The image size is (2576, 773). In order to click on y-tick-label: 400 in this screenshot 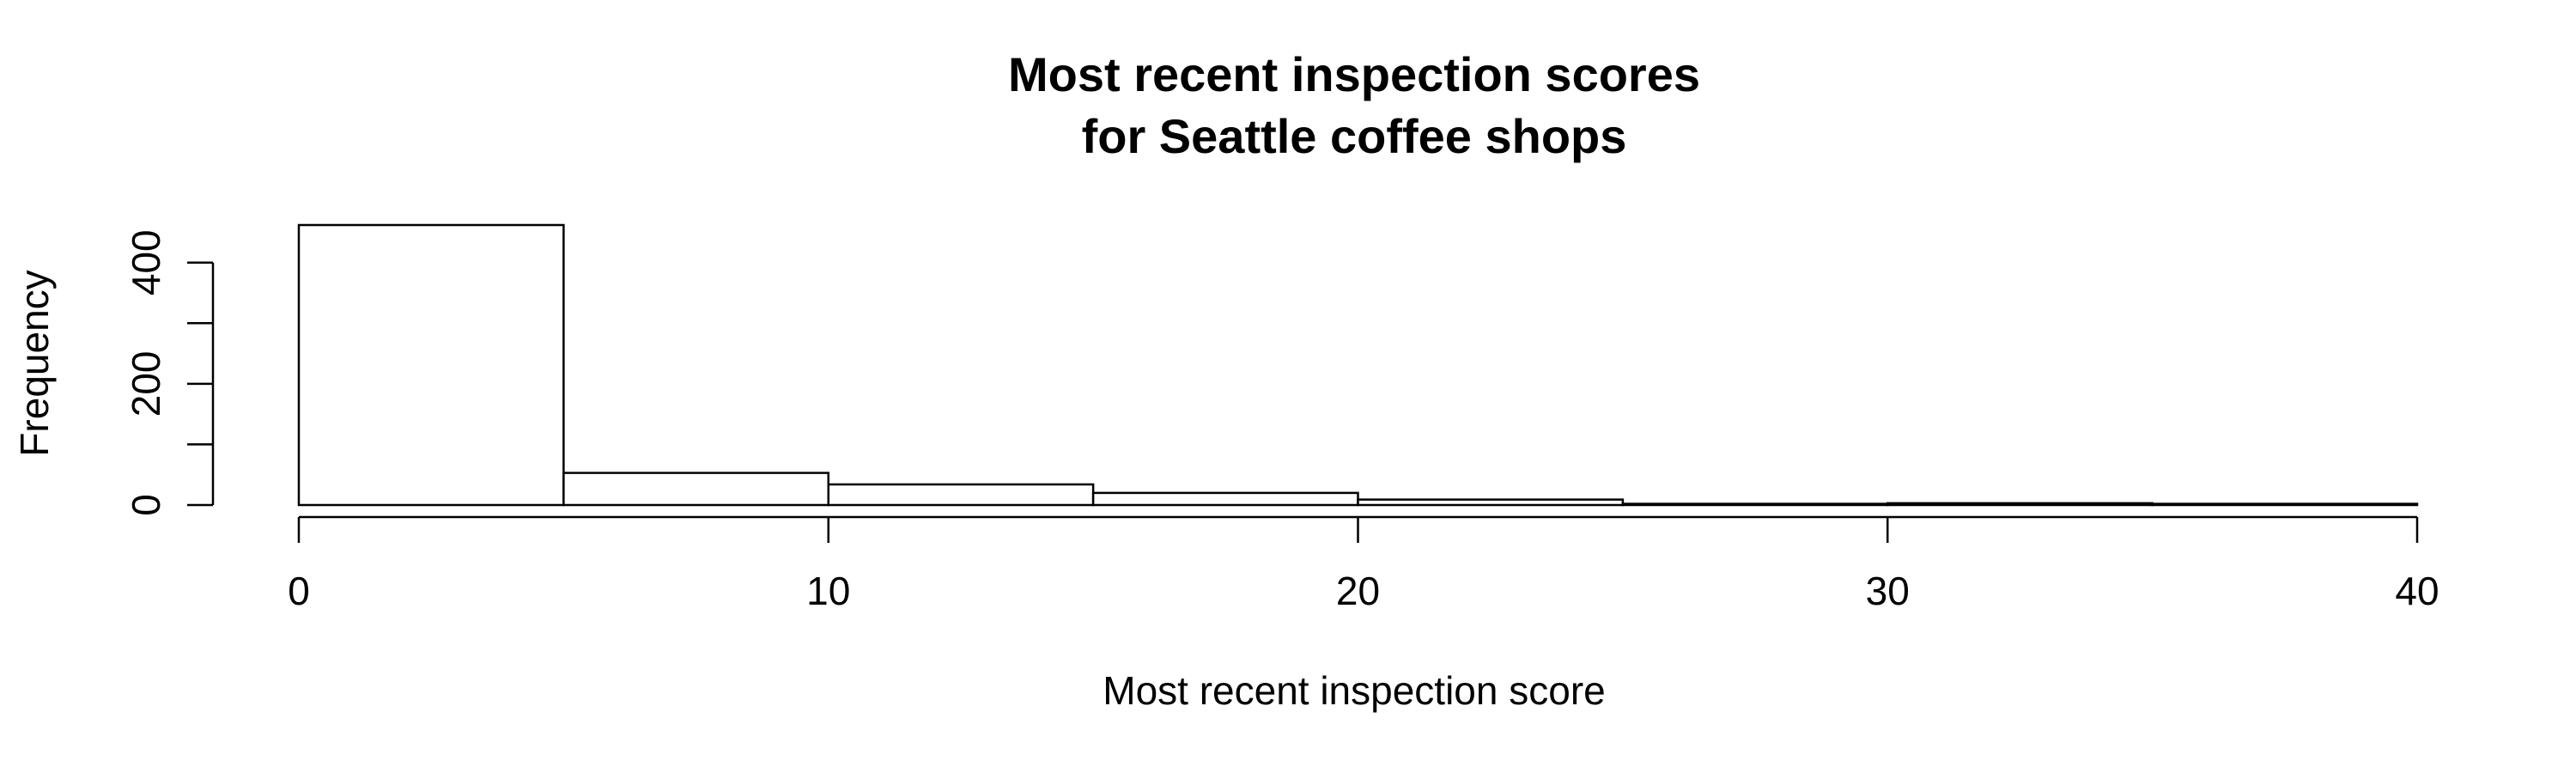, I will do `click(146, 262)`.